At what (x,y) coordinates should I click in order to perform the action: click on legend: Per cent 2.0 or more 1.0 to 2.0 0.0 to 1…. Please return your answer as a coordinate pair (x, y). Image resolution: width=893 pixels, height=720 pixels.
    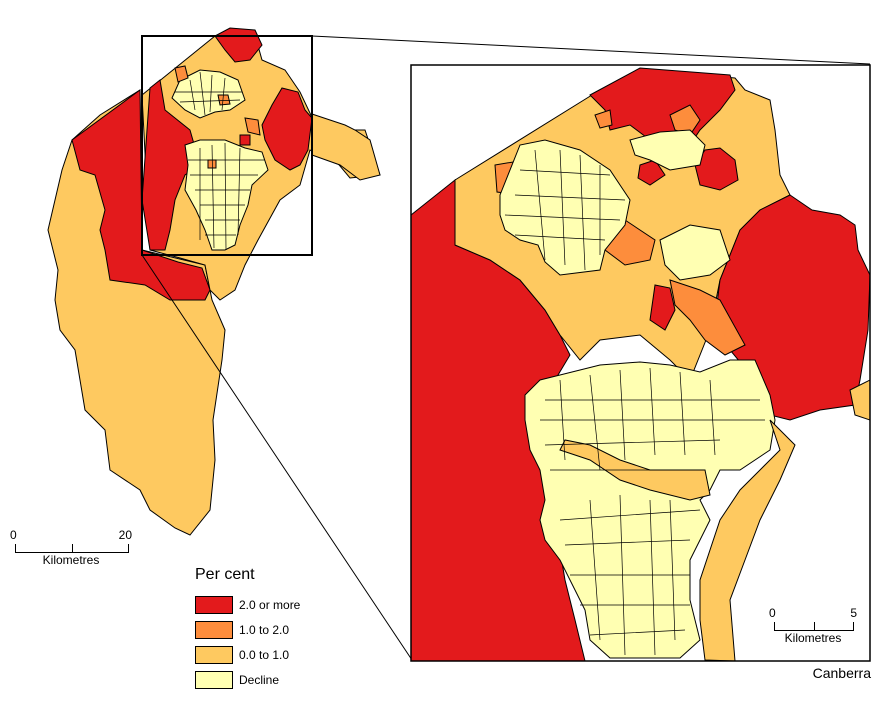
    Looking at the image, I should click on (247, 629).